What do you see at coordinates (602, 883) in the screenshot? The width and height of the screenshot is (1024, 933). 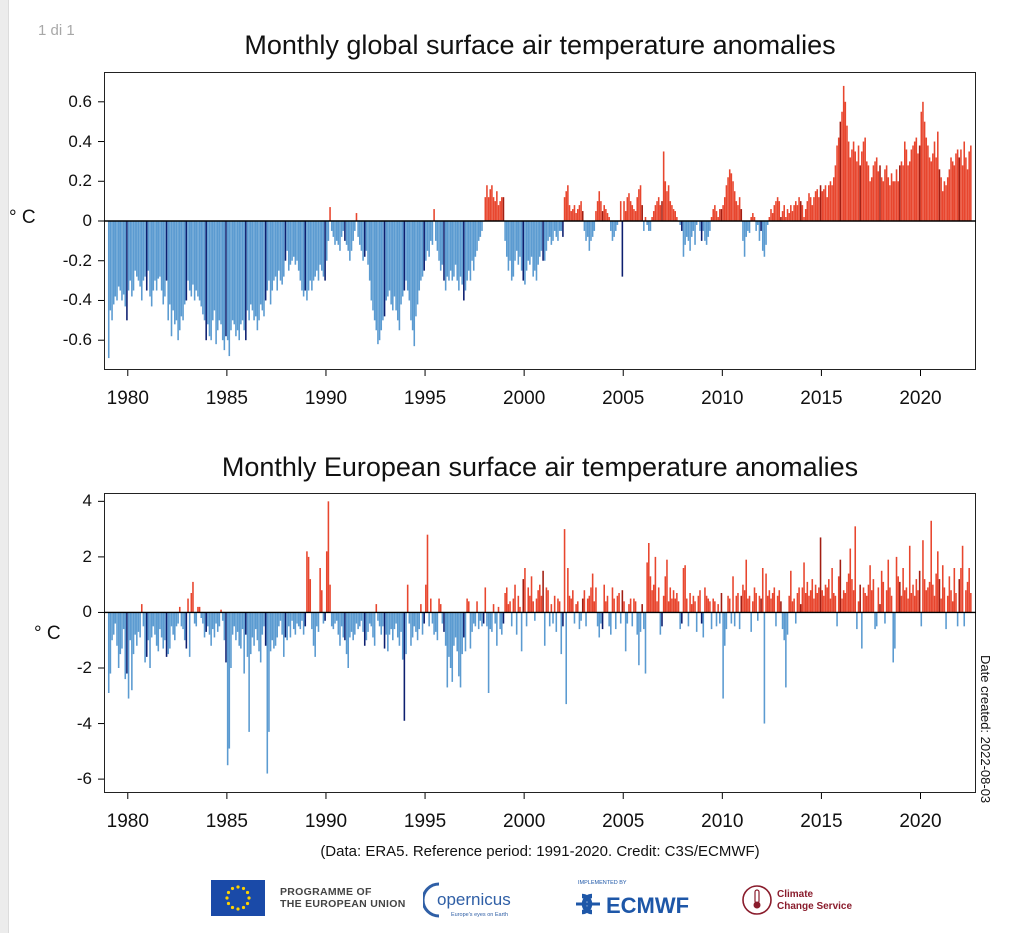 I see `ecmwf-implemented-by: IMPLEMENTED BY` at bounding box center [602, 883].